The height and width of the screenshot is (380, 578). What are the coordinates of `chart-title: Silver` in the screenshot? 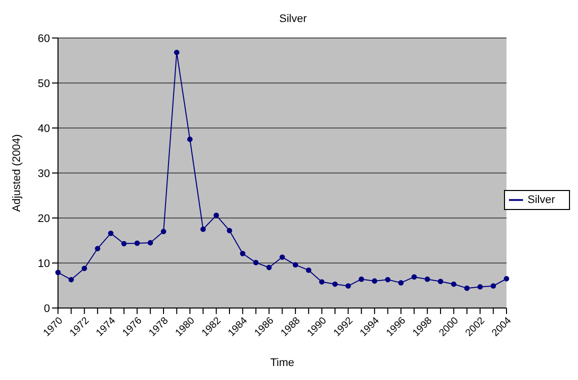 It's located at (293, 19).